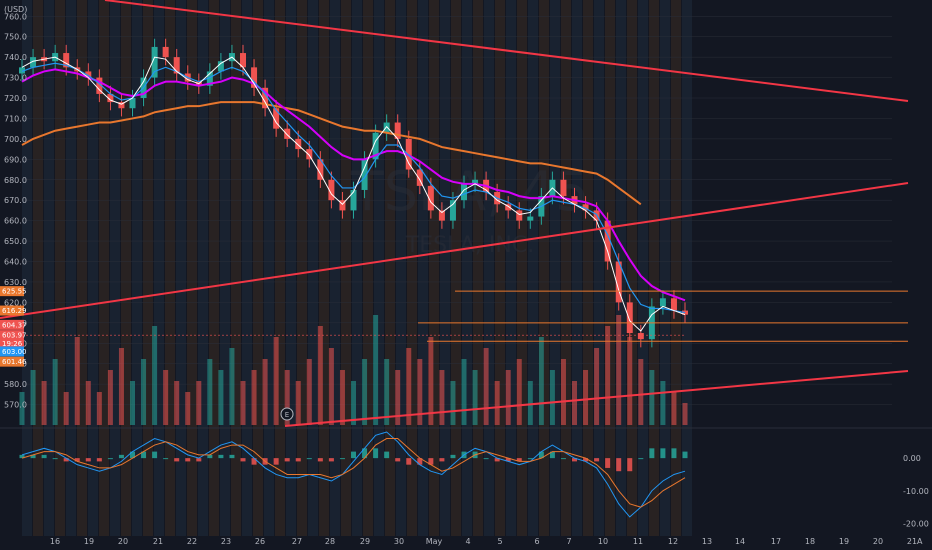 The width and height of the screenshot is (932, 550). What do you see at coordinates (14, 362) in the screenshot?
I see `price-tag-label: 601.46` at bounding box center [14, 362].